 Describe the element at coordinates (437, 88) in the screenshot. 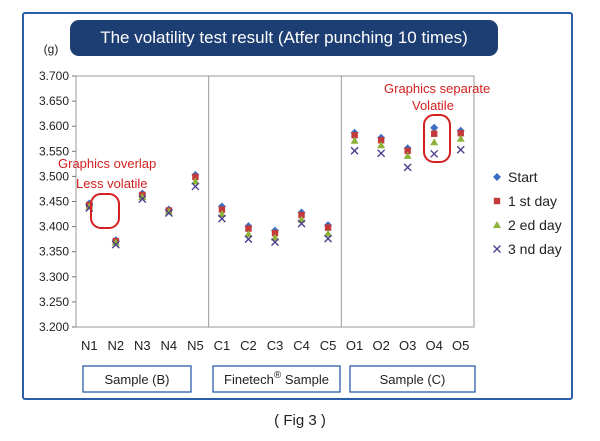

I see `annotation-text: Graphics separate` at that location.